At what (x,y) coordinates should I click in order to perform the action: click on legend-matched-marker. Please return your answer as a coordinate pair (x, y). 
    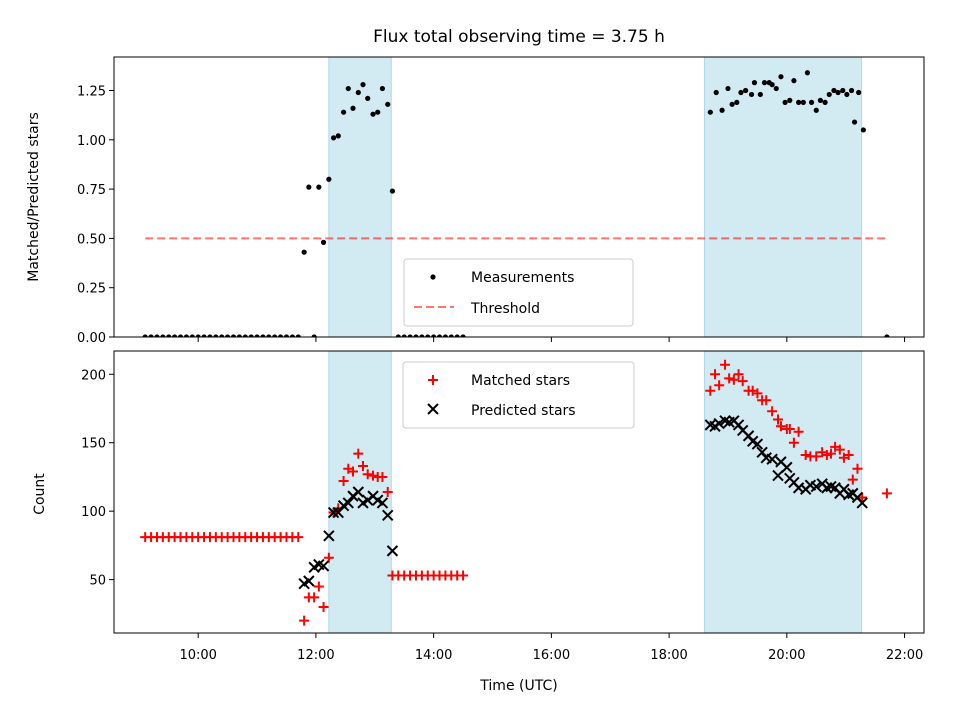
    Looking at the image, I should click on (433, 380).